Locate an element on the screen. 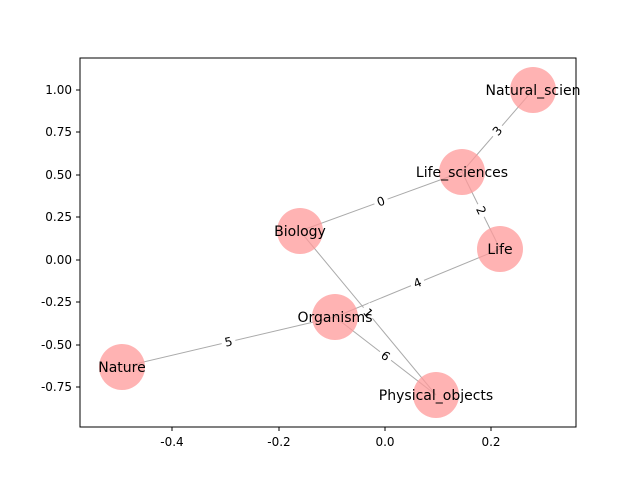 This screenshot has height=480, width=640. edge-label: 2 is located at coordinates (481, 210).